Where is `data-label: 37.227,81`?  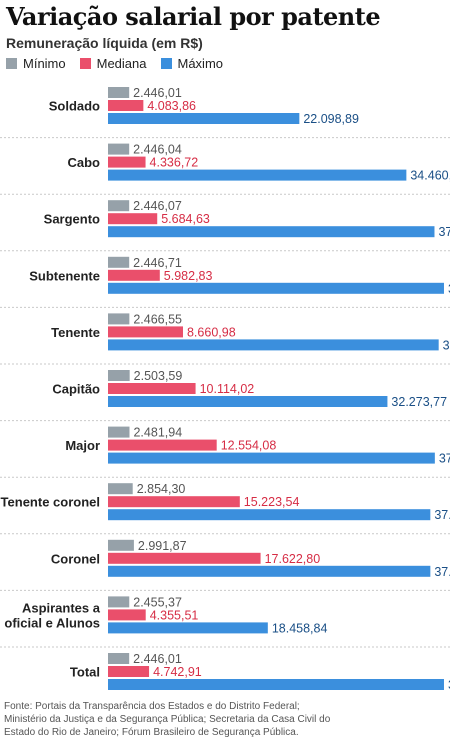 data-label: 37.227,81 is located at coordinates (442, 515).